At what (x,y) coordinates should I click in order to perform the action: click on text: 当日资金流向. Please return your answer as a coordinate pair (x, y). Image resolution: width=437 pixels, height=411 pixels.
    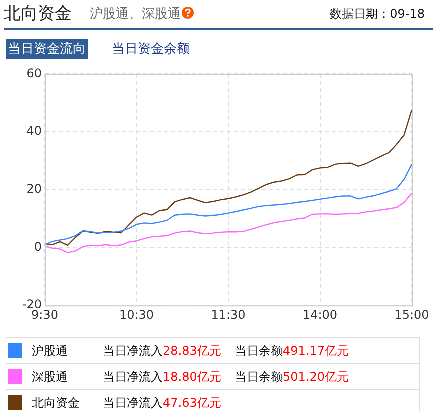
    Looking at the image, I should click on (47, 49).